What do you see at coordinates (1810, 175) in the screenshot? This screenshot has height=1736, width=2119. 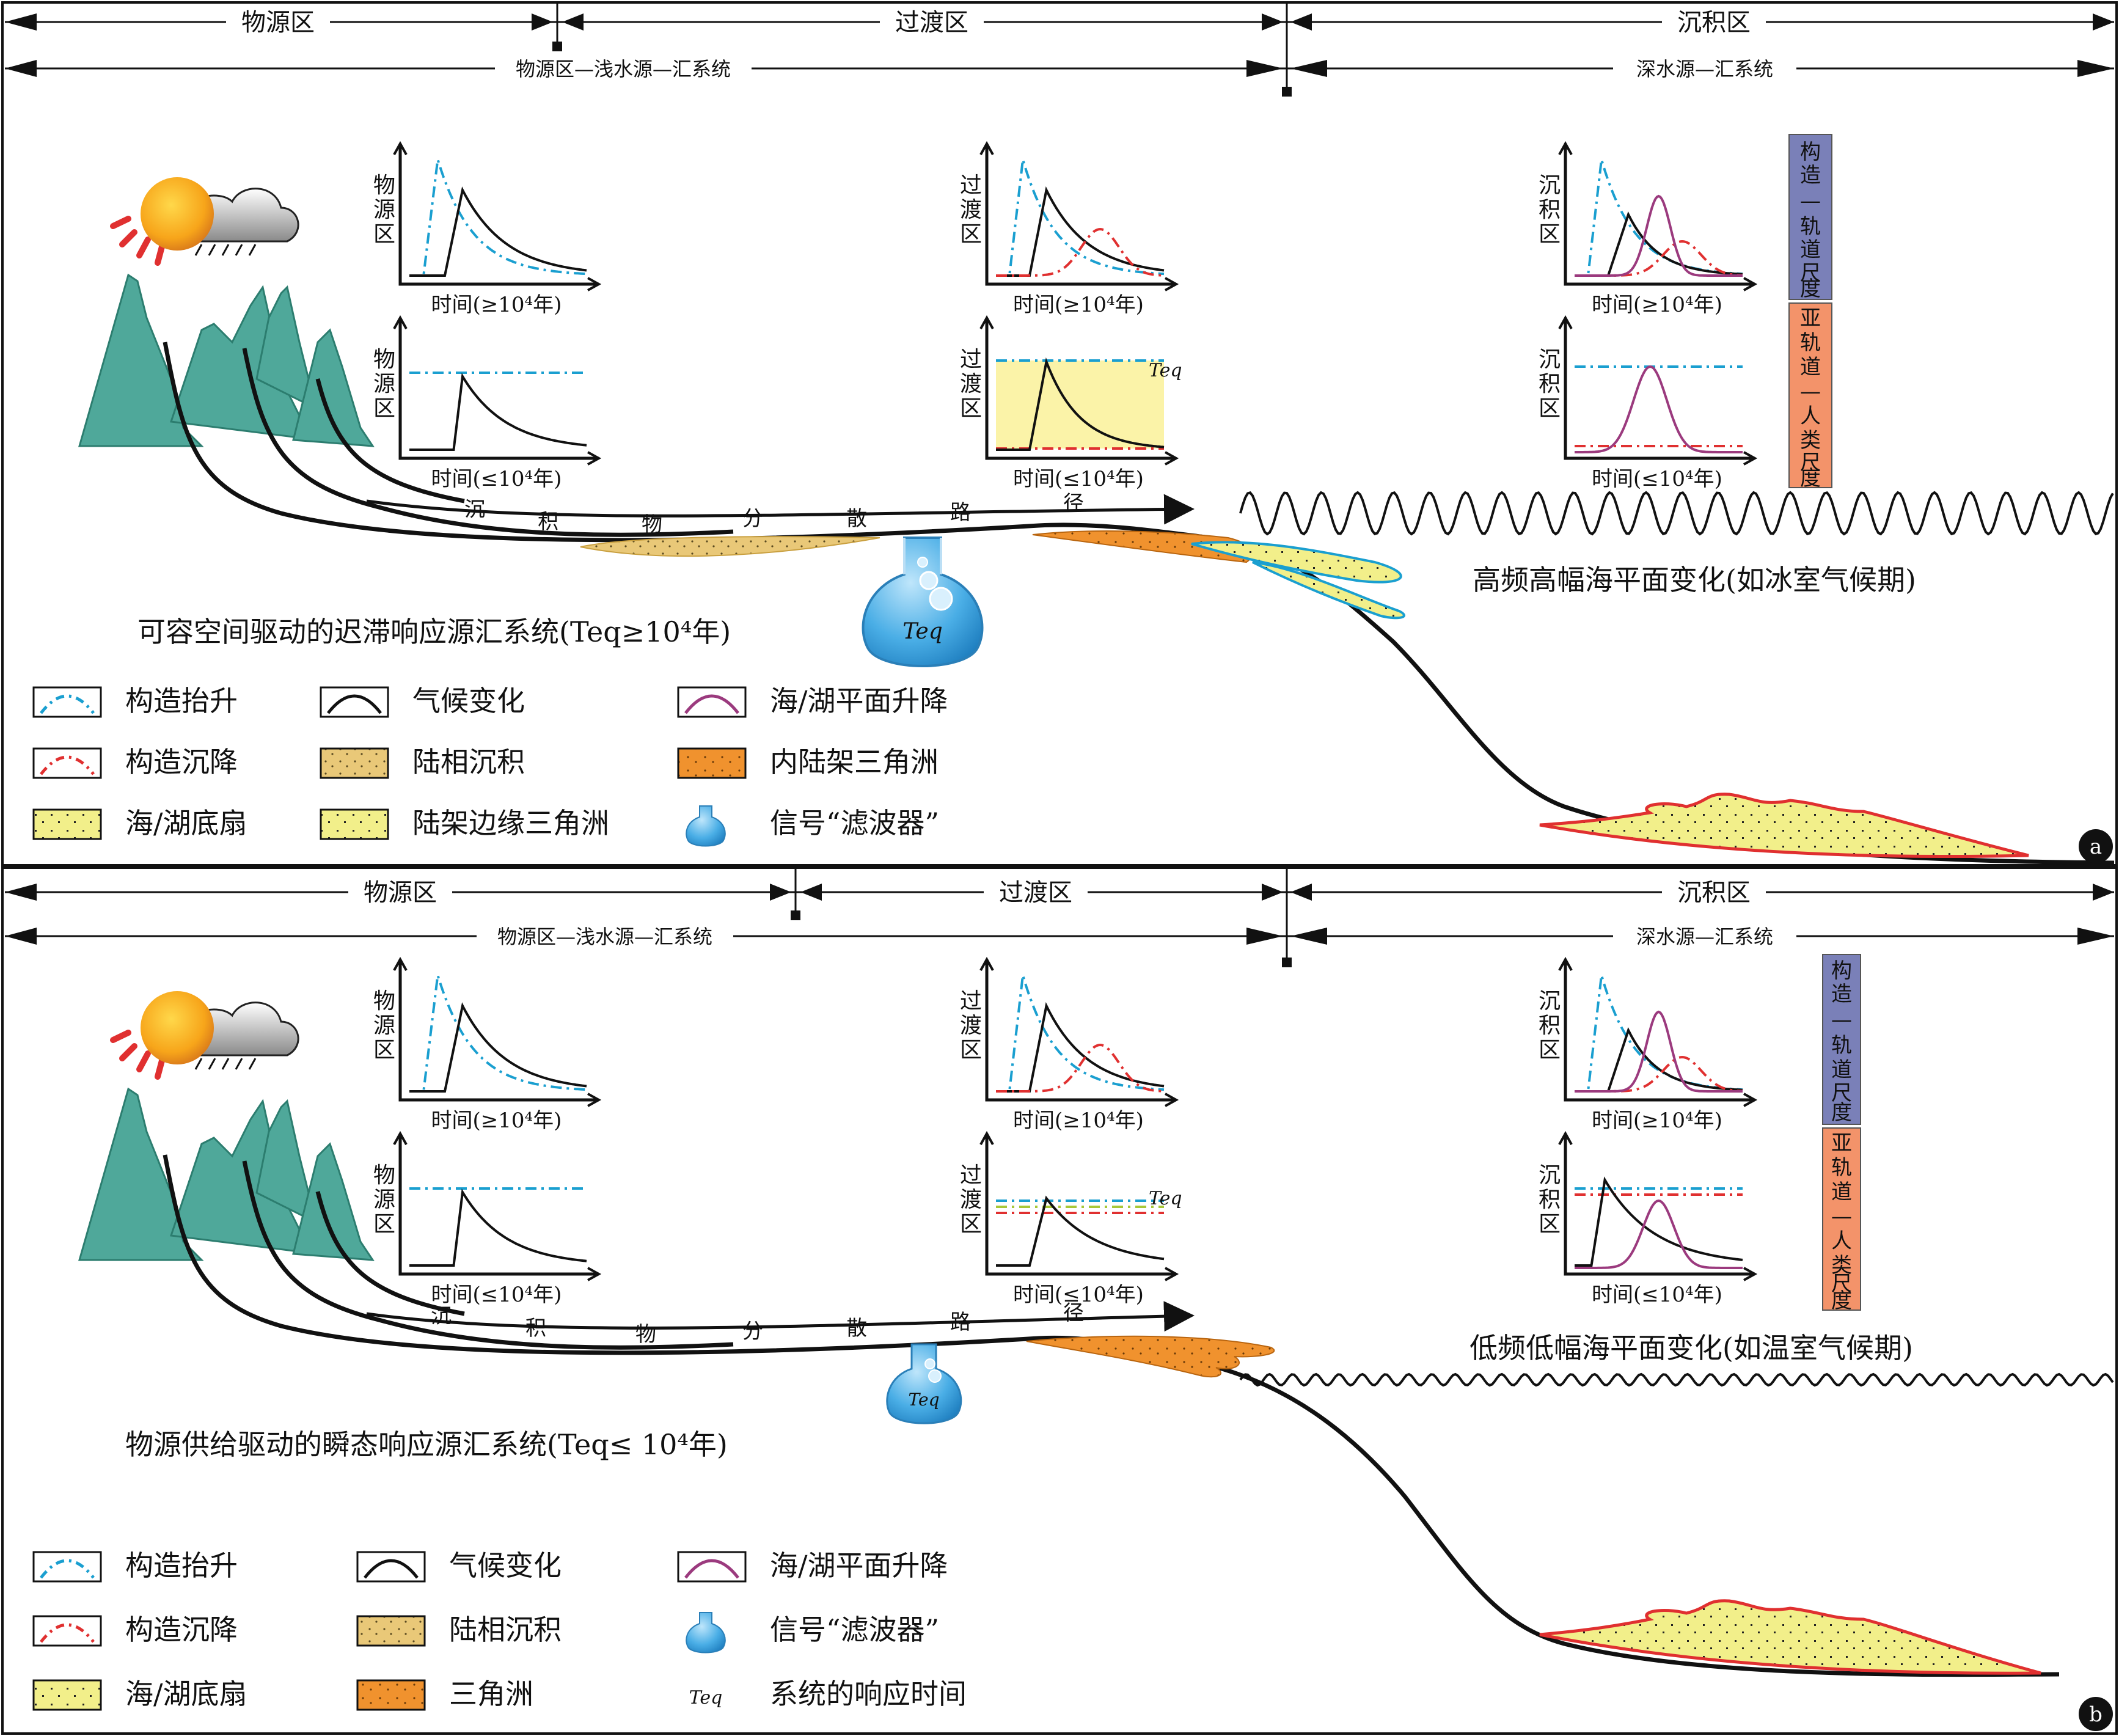 I see `svg-text: 造` at bounding box center [1810, 175].